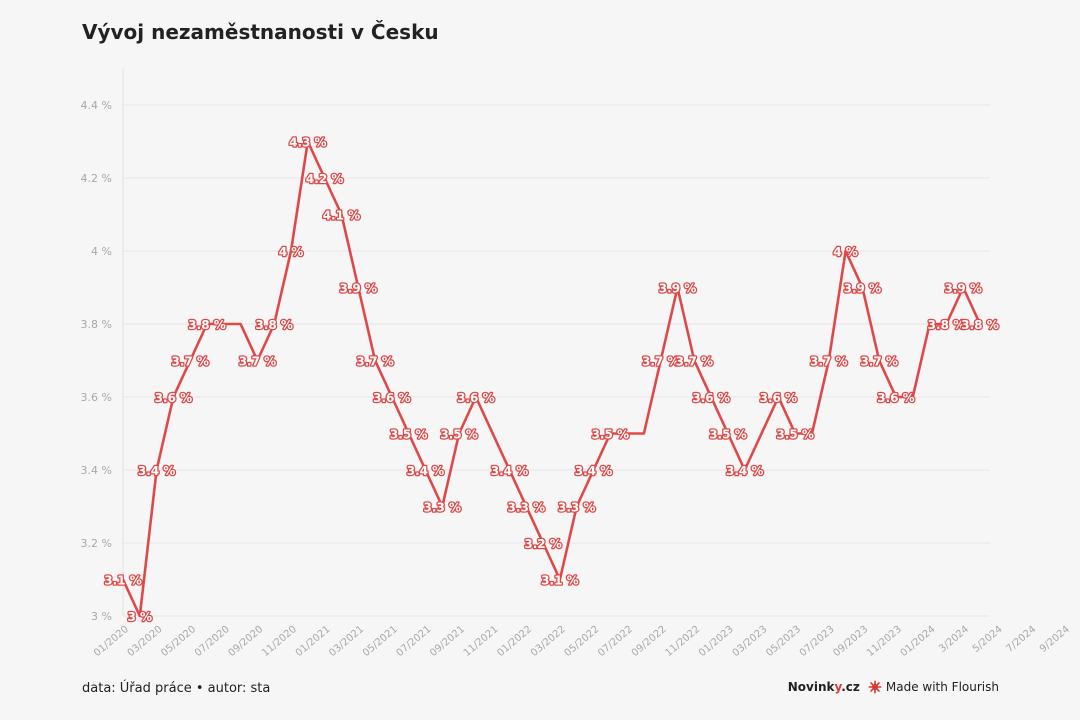 Image resolution: width=1080 pixels, height=720 pixels. I want to click on x-tick-label: 05/2020, so click(178, 641).